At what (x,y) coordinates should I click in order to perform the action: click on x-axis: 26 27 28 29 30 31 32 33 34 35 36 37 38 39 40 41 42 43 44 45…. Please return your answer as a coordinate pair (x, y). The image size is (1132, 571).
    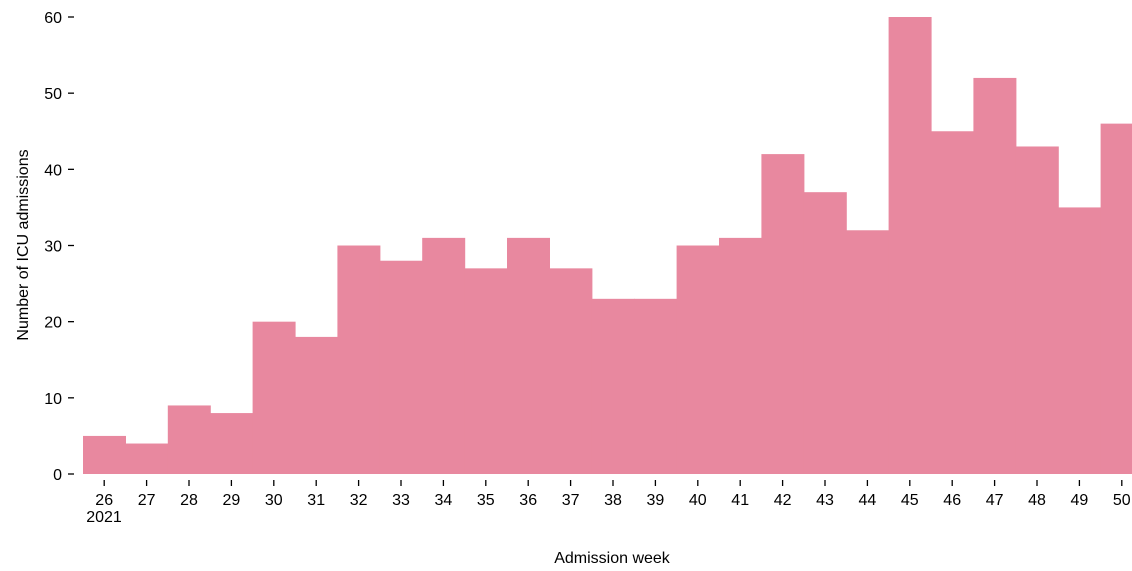
    Looking at the image, I should click on (613, 494).